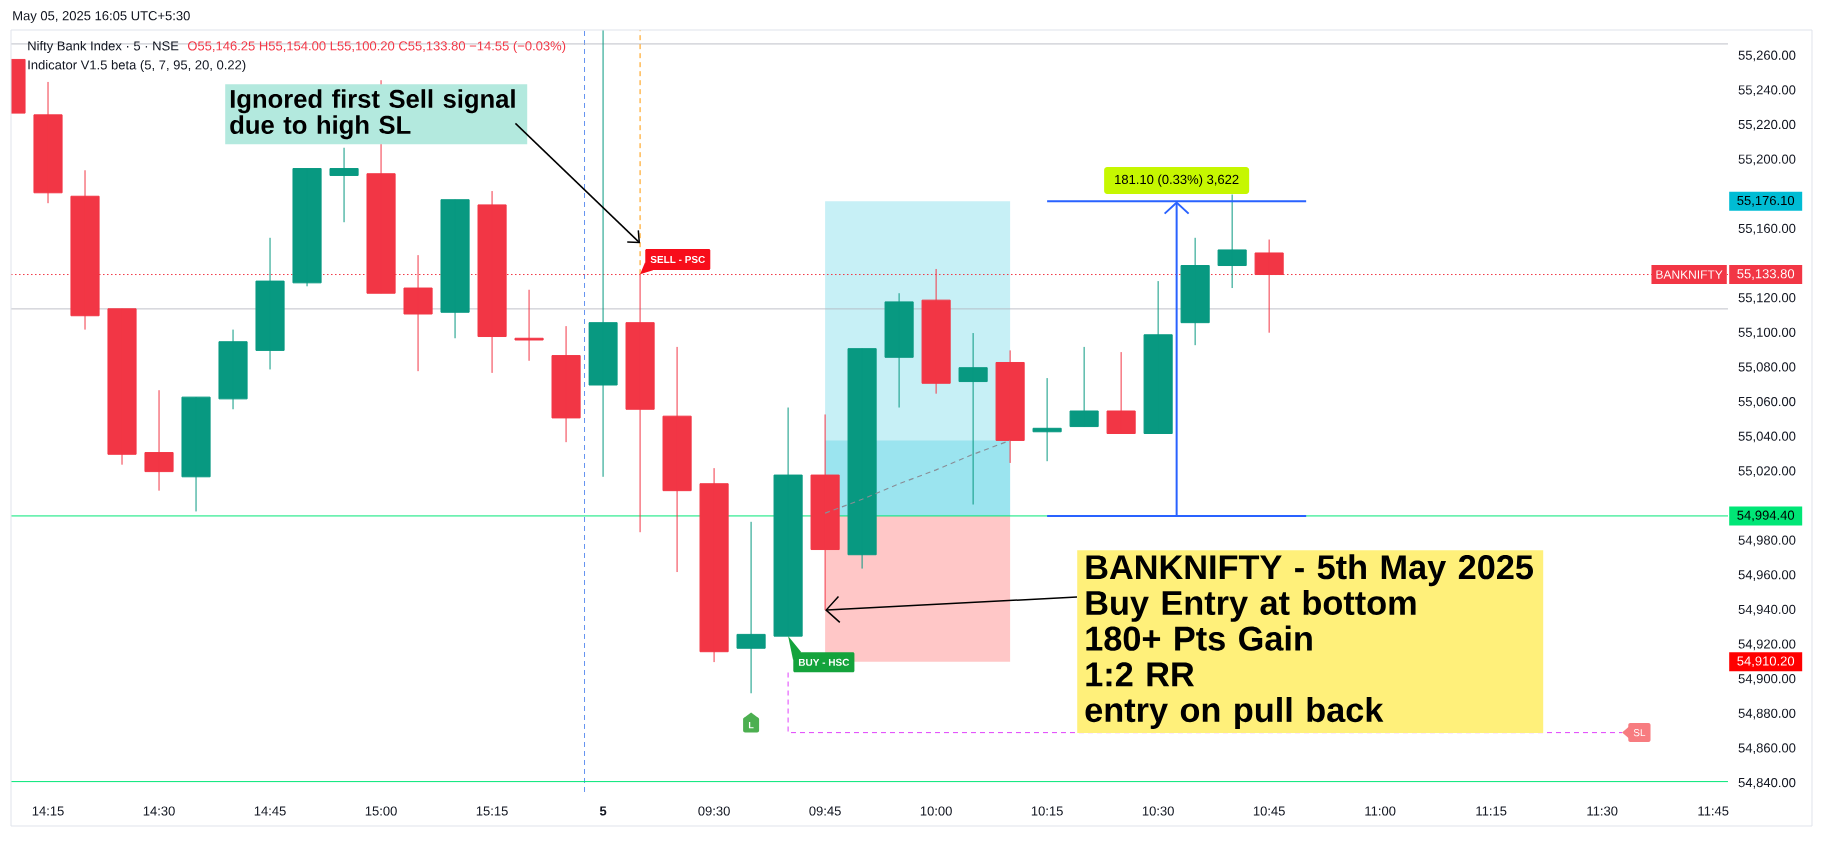 The image size is (1824, 865). Describe the element at coordinates (1767, 125) in the screenshot. I see `y-tick-label: 55,220.00` at that location.